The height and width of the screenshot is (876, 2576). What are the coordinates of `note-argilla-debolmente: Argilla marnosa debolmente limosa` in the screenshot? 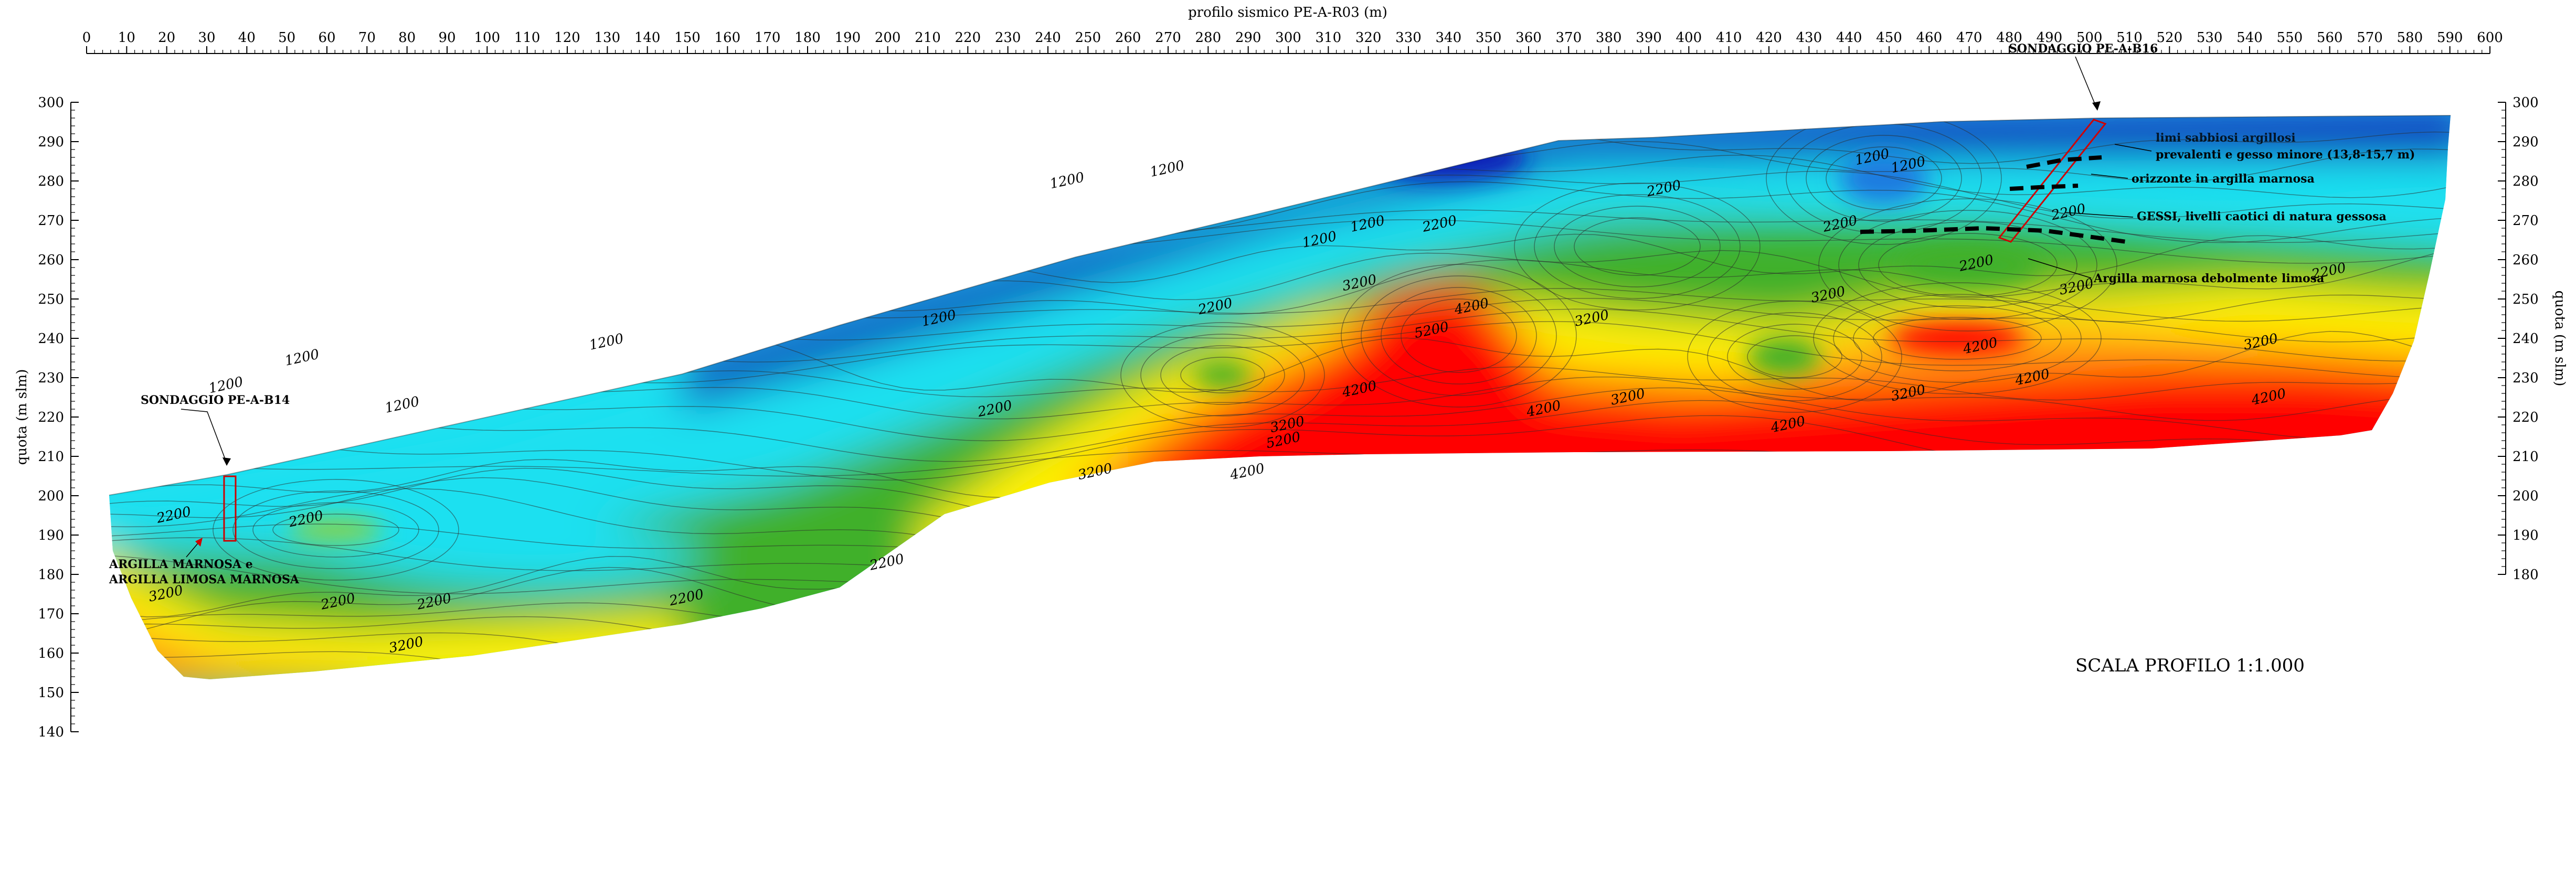 It's located at (2208, 278).